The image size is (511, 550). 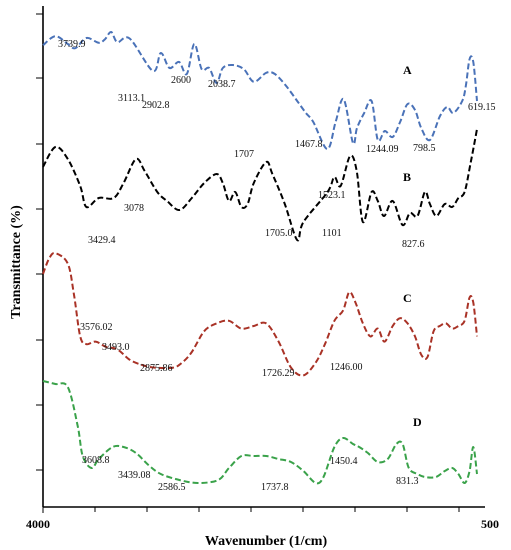 What do you see at coordinates (344, 461) in the screenshot?
I see `peak-label: 1450.4` at bounding box center [344, 461].